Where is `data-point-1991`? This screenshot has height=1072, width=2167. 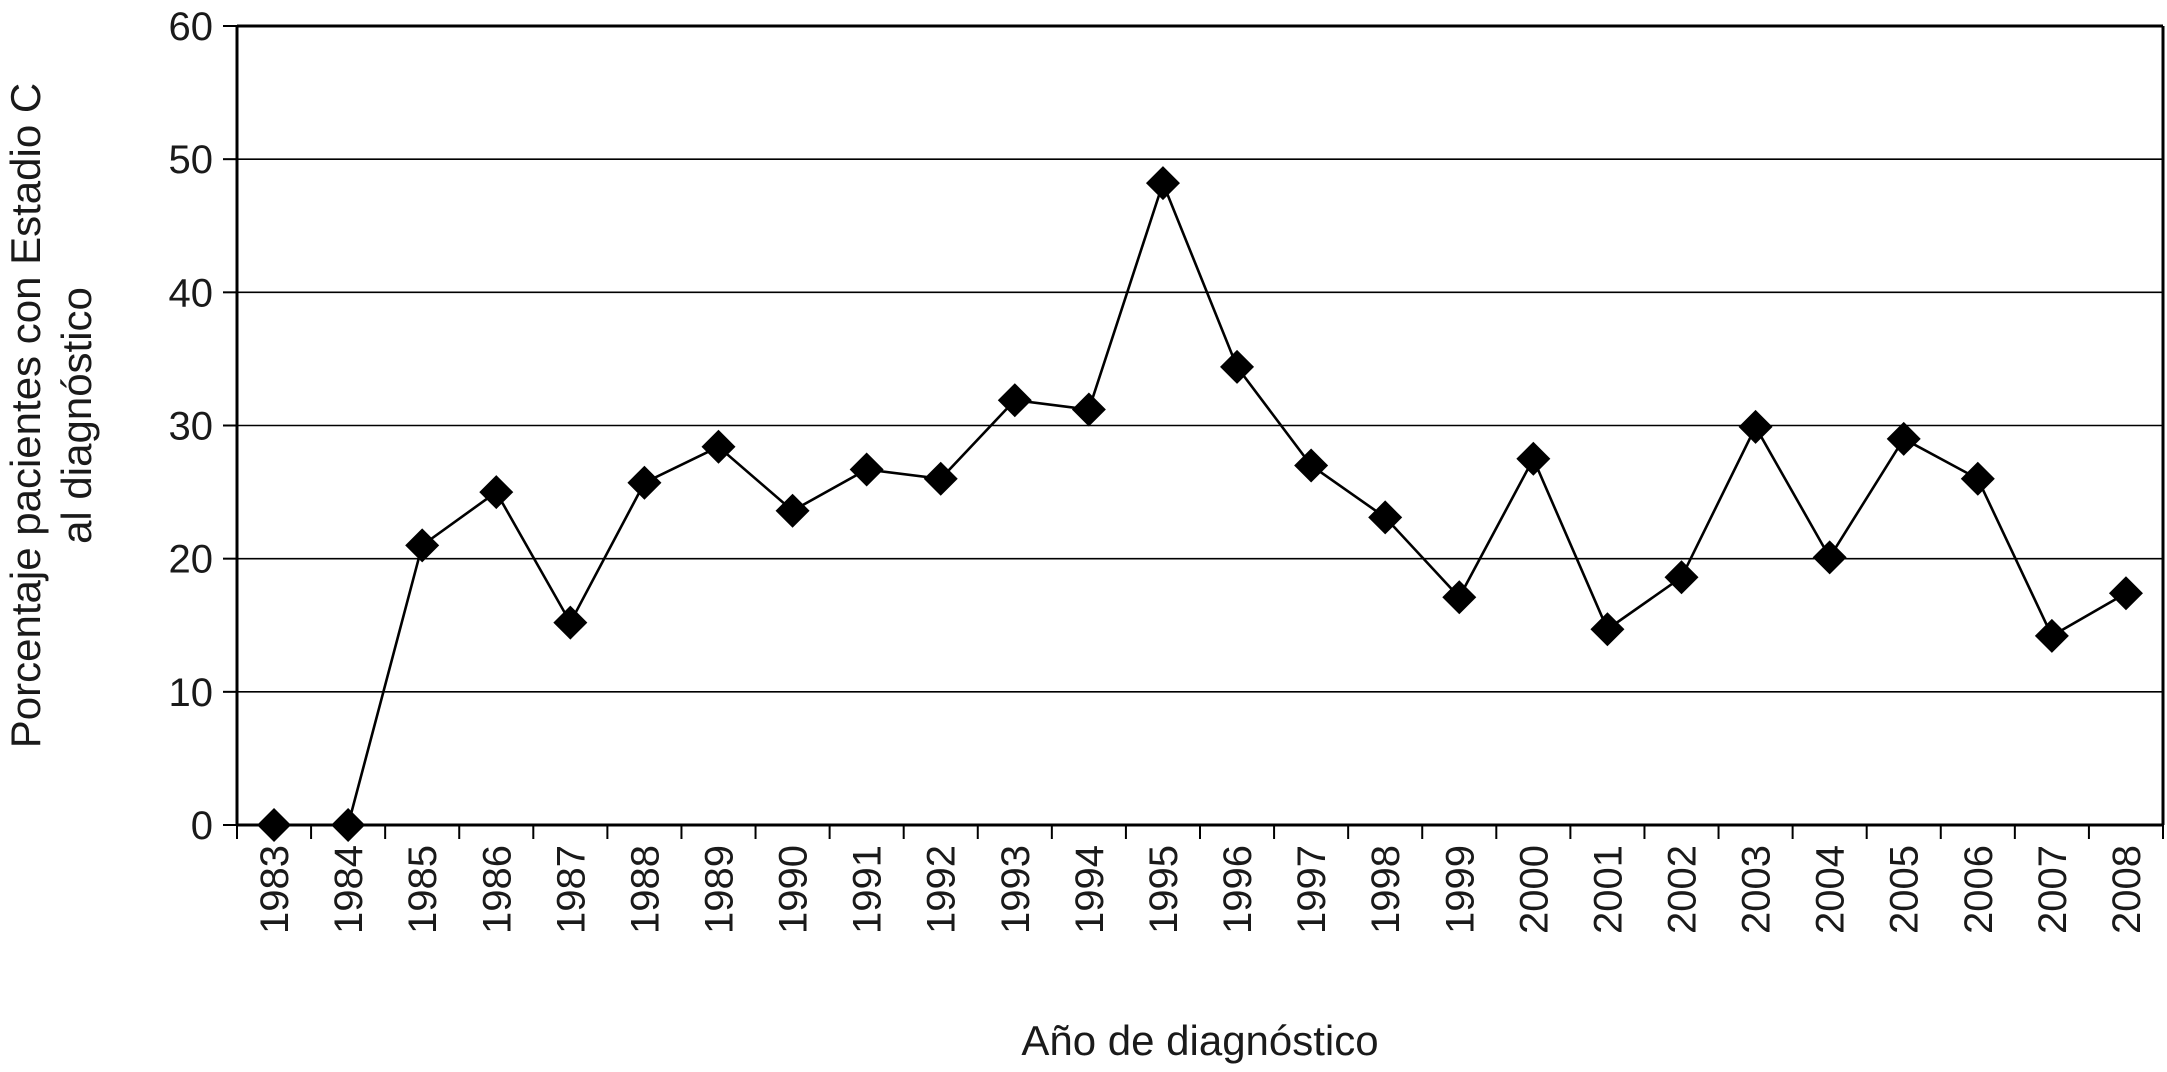 data-point-1991 is located at coordinates (866, 469).